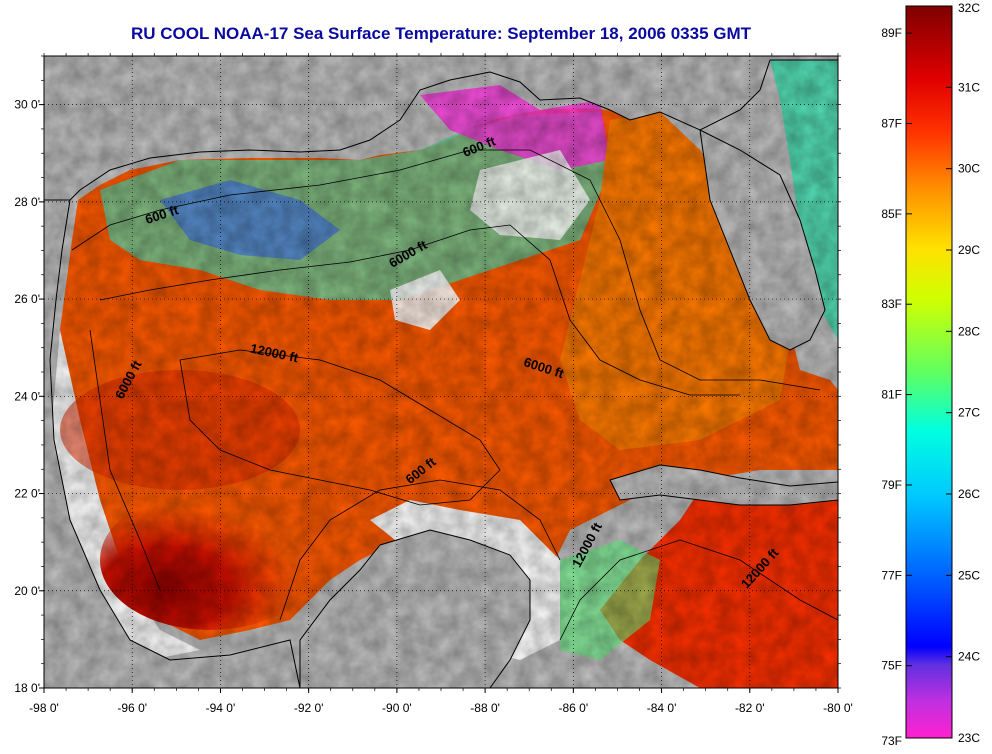 This screenshot has width=992, height=754. Describe the element at coordinates (419, 310) in the screenshot. I see `contour-6000ft` at that location.